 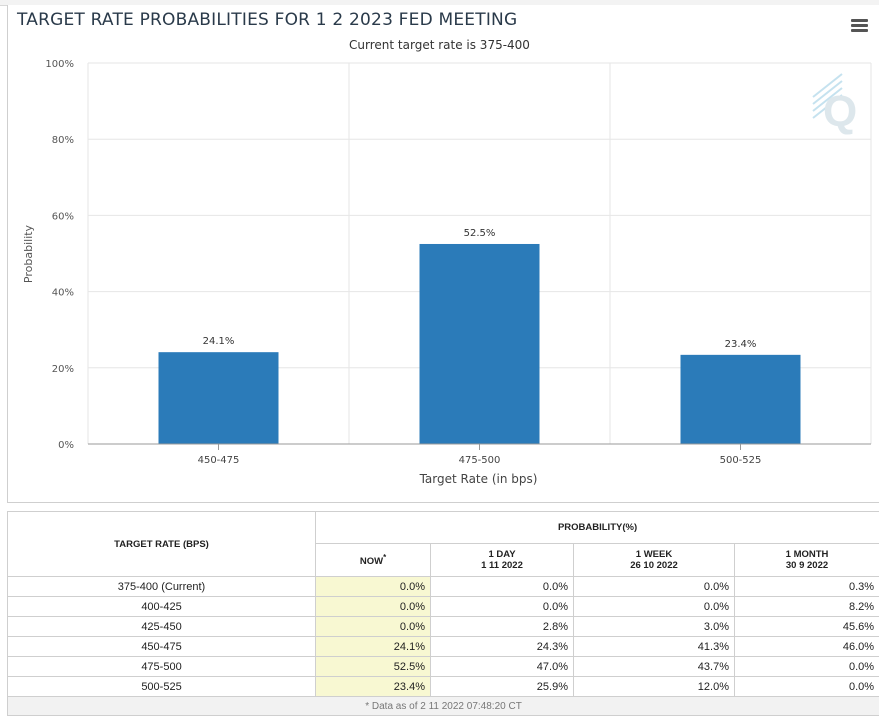 What do you see at coordinates (161, 646) in the screenshot?
I see `rate-cell: 450-475` at bounding box center [161, 646].